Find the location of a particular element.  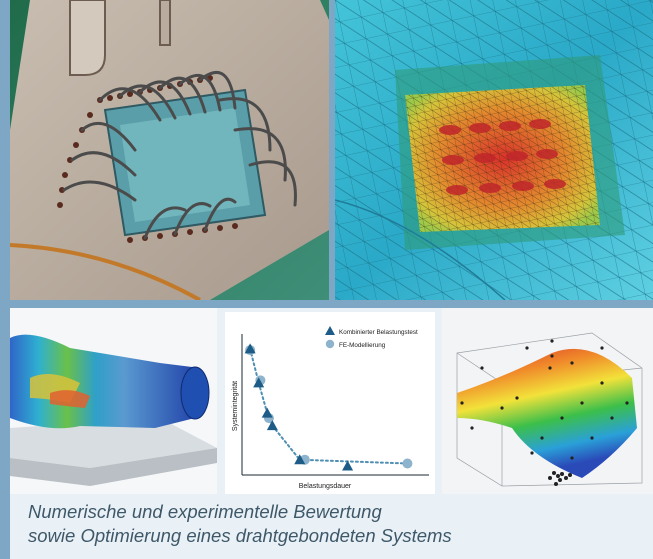

frame-left-border is located at coordinates (5, 279).